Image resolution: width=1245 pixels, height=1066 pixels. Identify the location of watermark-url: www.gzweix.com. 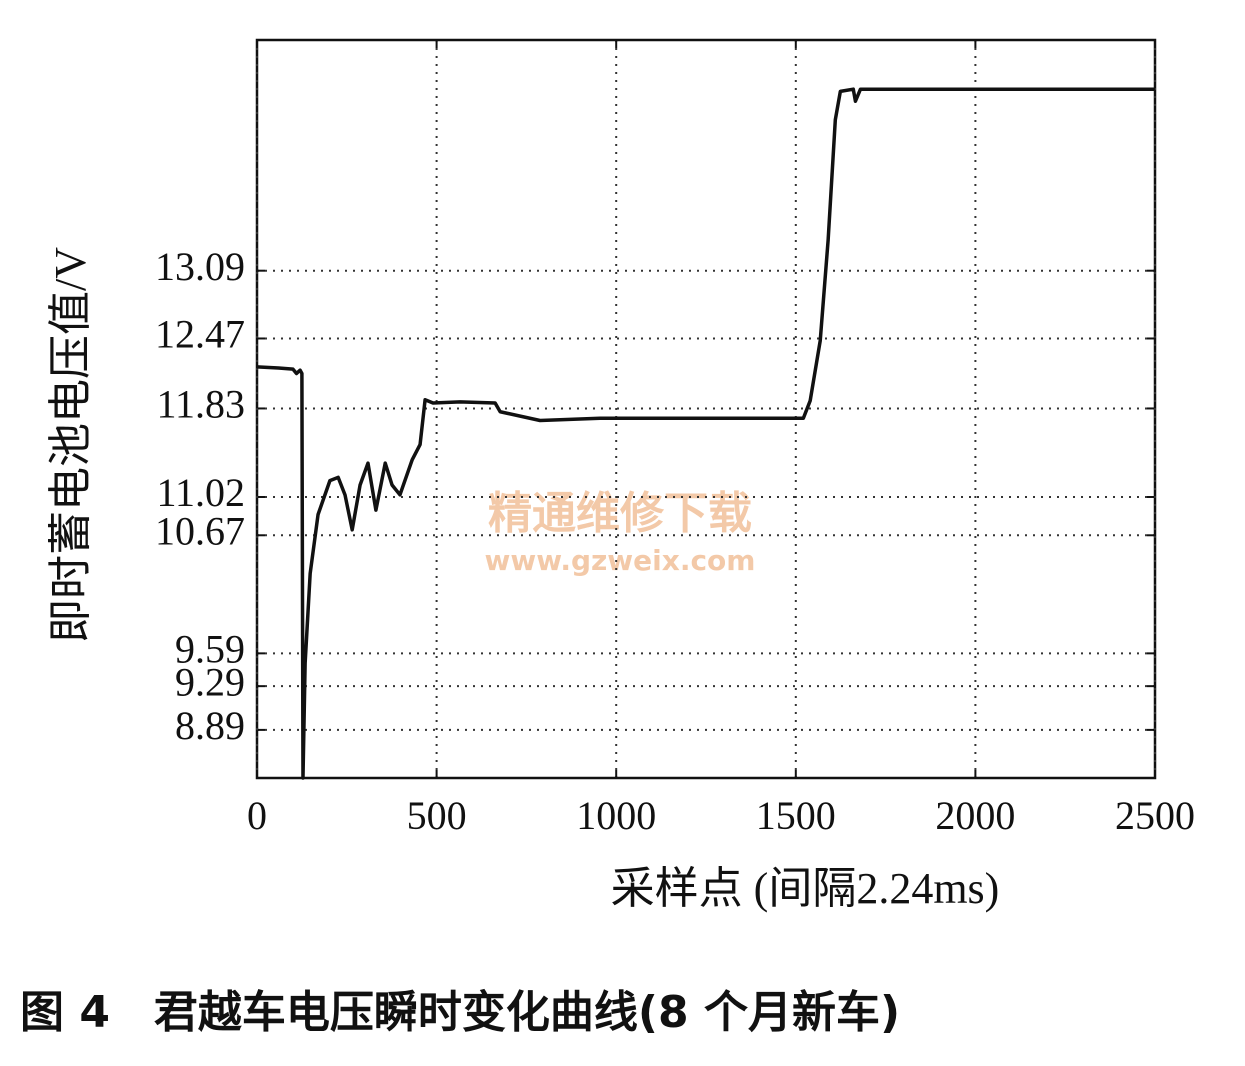
(620, 560).